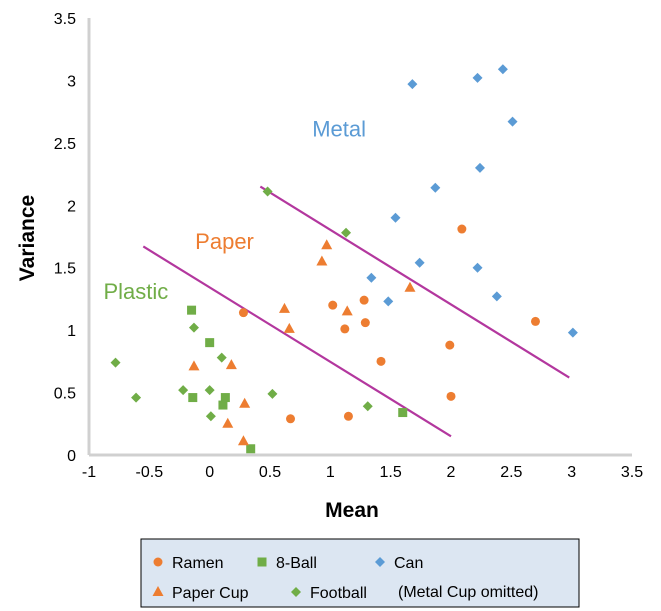  I want to click on x-axis-title: Mean, so click(352, 510).